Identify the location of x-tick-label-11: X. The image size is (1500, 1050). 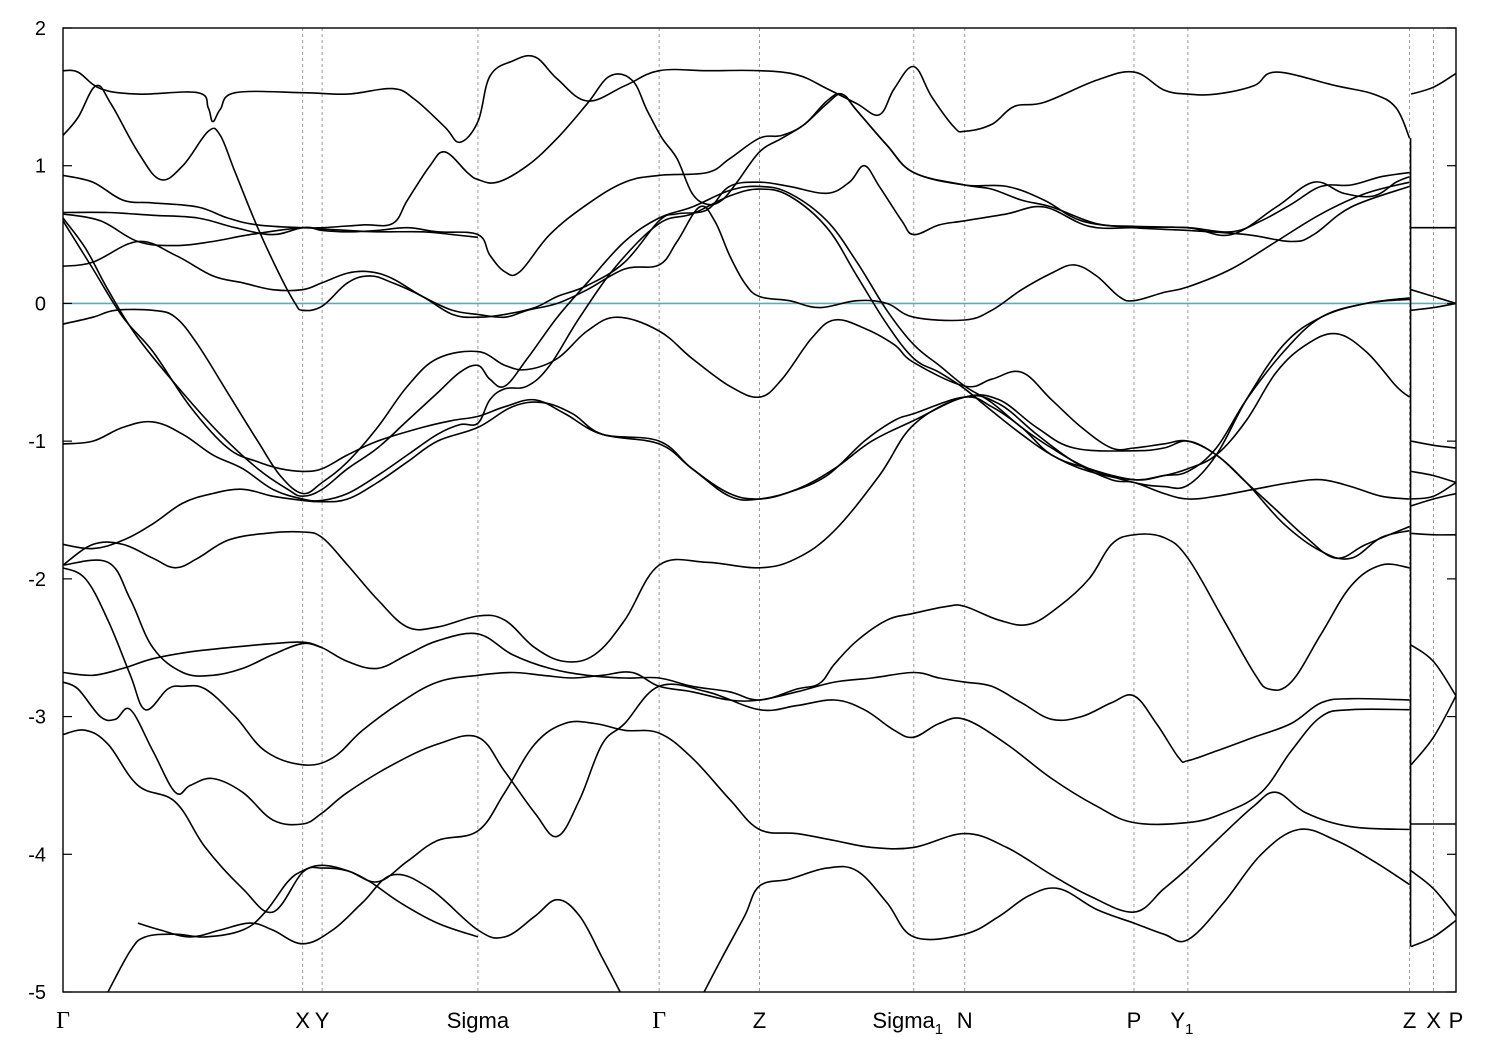
(1433, 1020).